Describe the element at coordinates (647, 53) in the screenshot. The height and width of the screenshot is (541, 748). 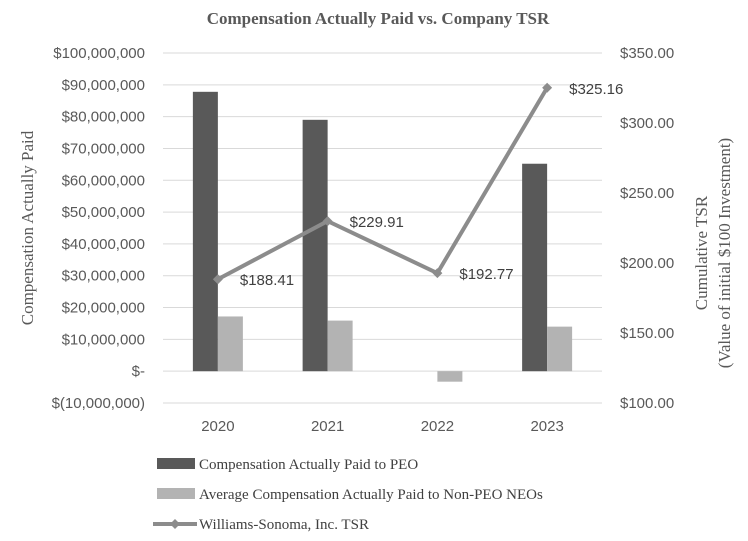
I see `right-tick-label: $350.00` at that location.